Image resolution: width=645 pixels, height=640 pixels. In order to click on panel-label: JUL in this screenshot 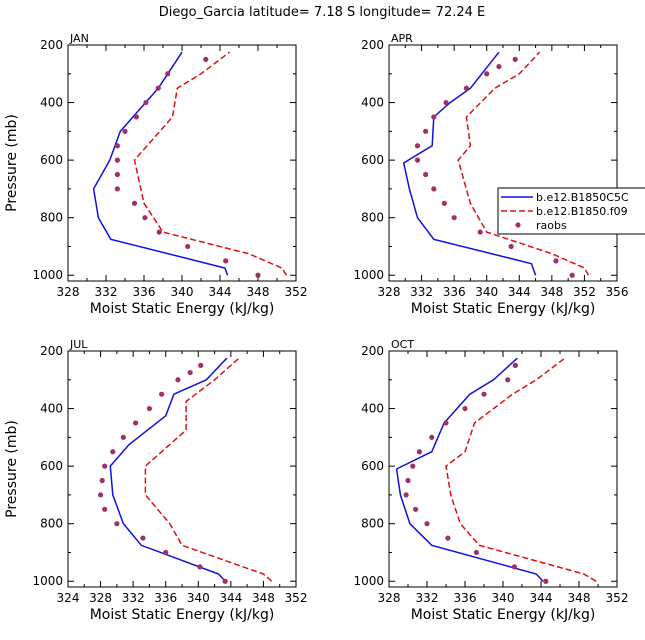, I will do `click(78, 344)`.